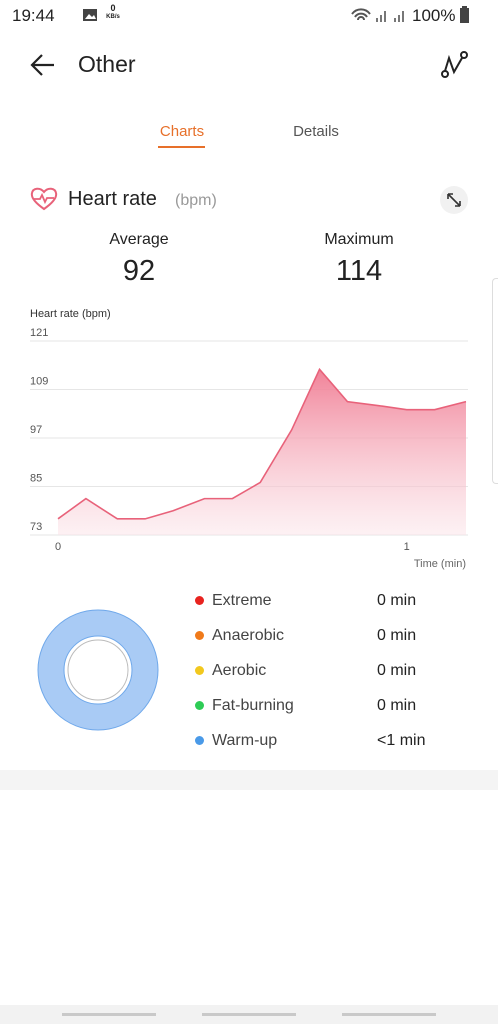 This screenshot has height=1024, width=498. What do you see at coordinates (182, 131) in the screenshot?
I see `tab-charts: Charts` at bounding box center [182, 131].